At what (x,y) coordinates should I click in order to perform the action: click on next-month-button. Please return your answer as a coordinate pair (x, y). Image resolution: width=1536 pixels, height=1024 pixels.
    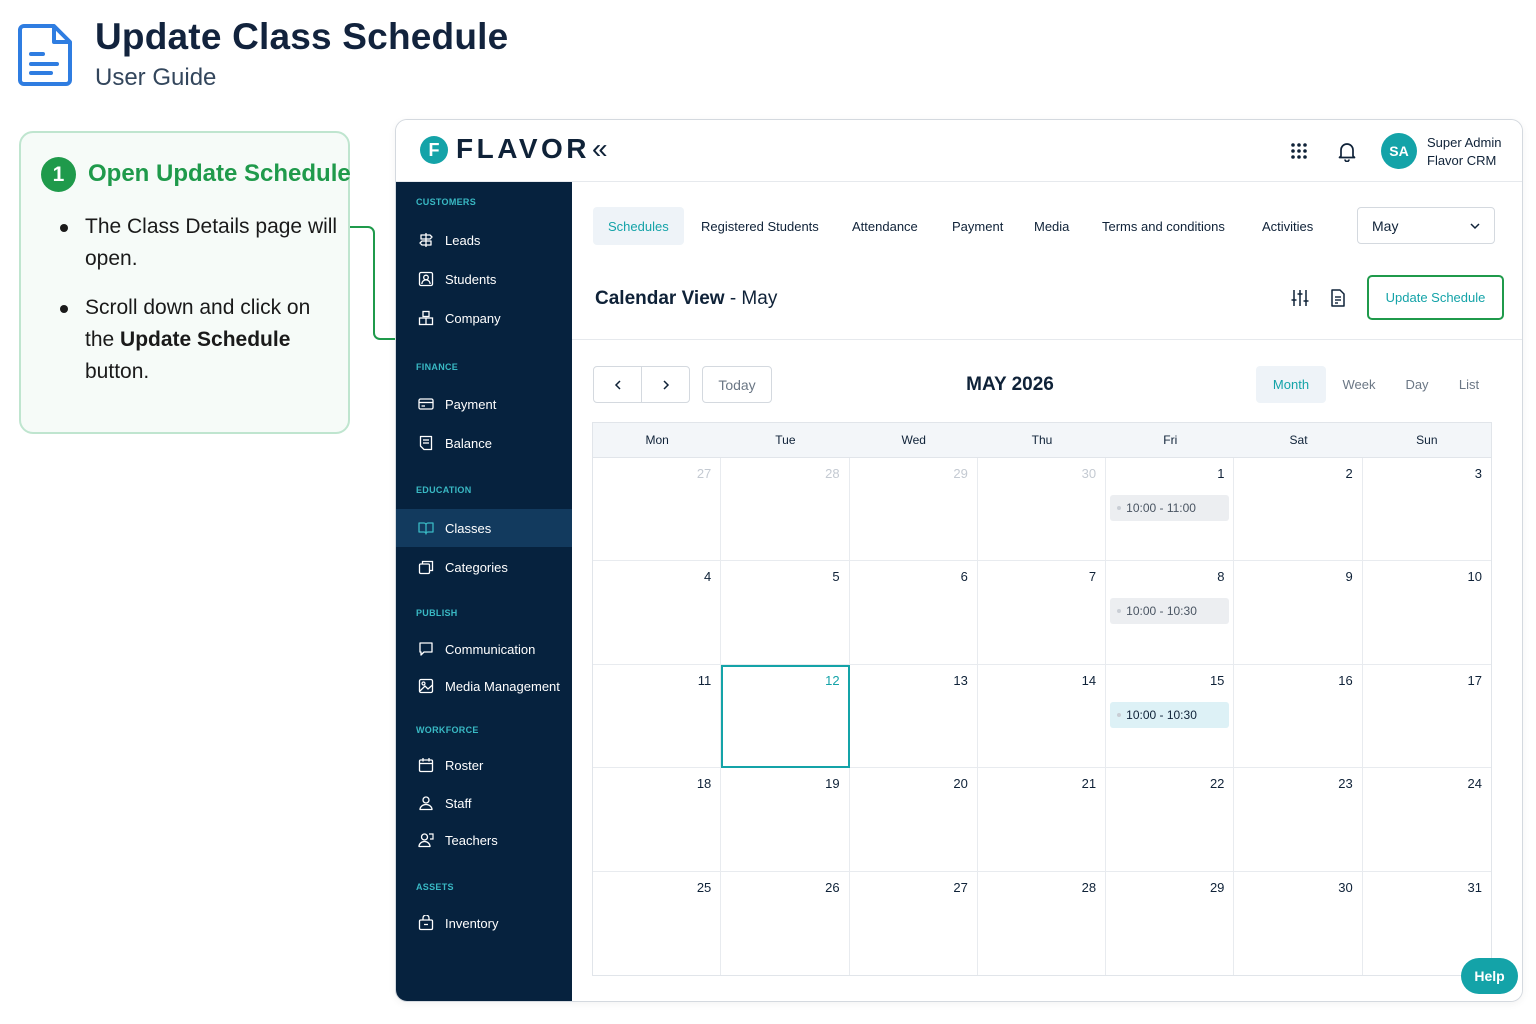
    Looking at the image, I should click on (665, 384).